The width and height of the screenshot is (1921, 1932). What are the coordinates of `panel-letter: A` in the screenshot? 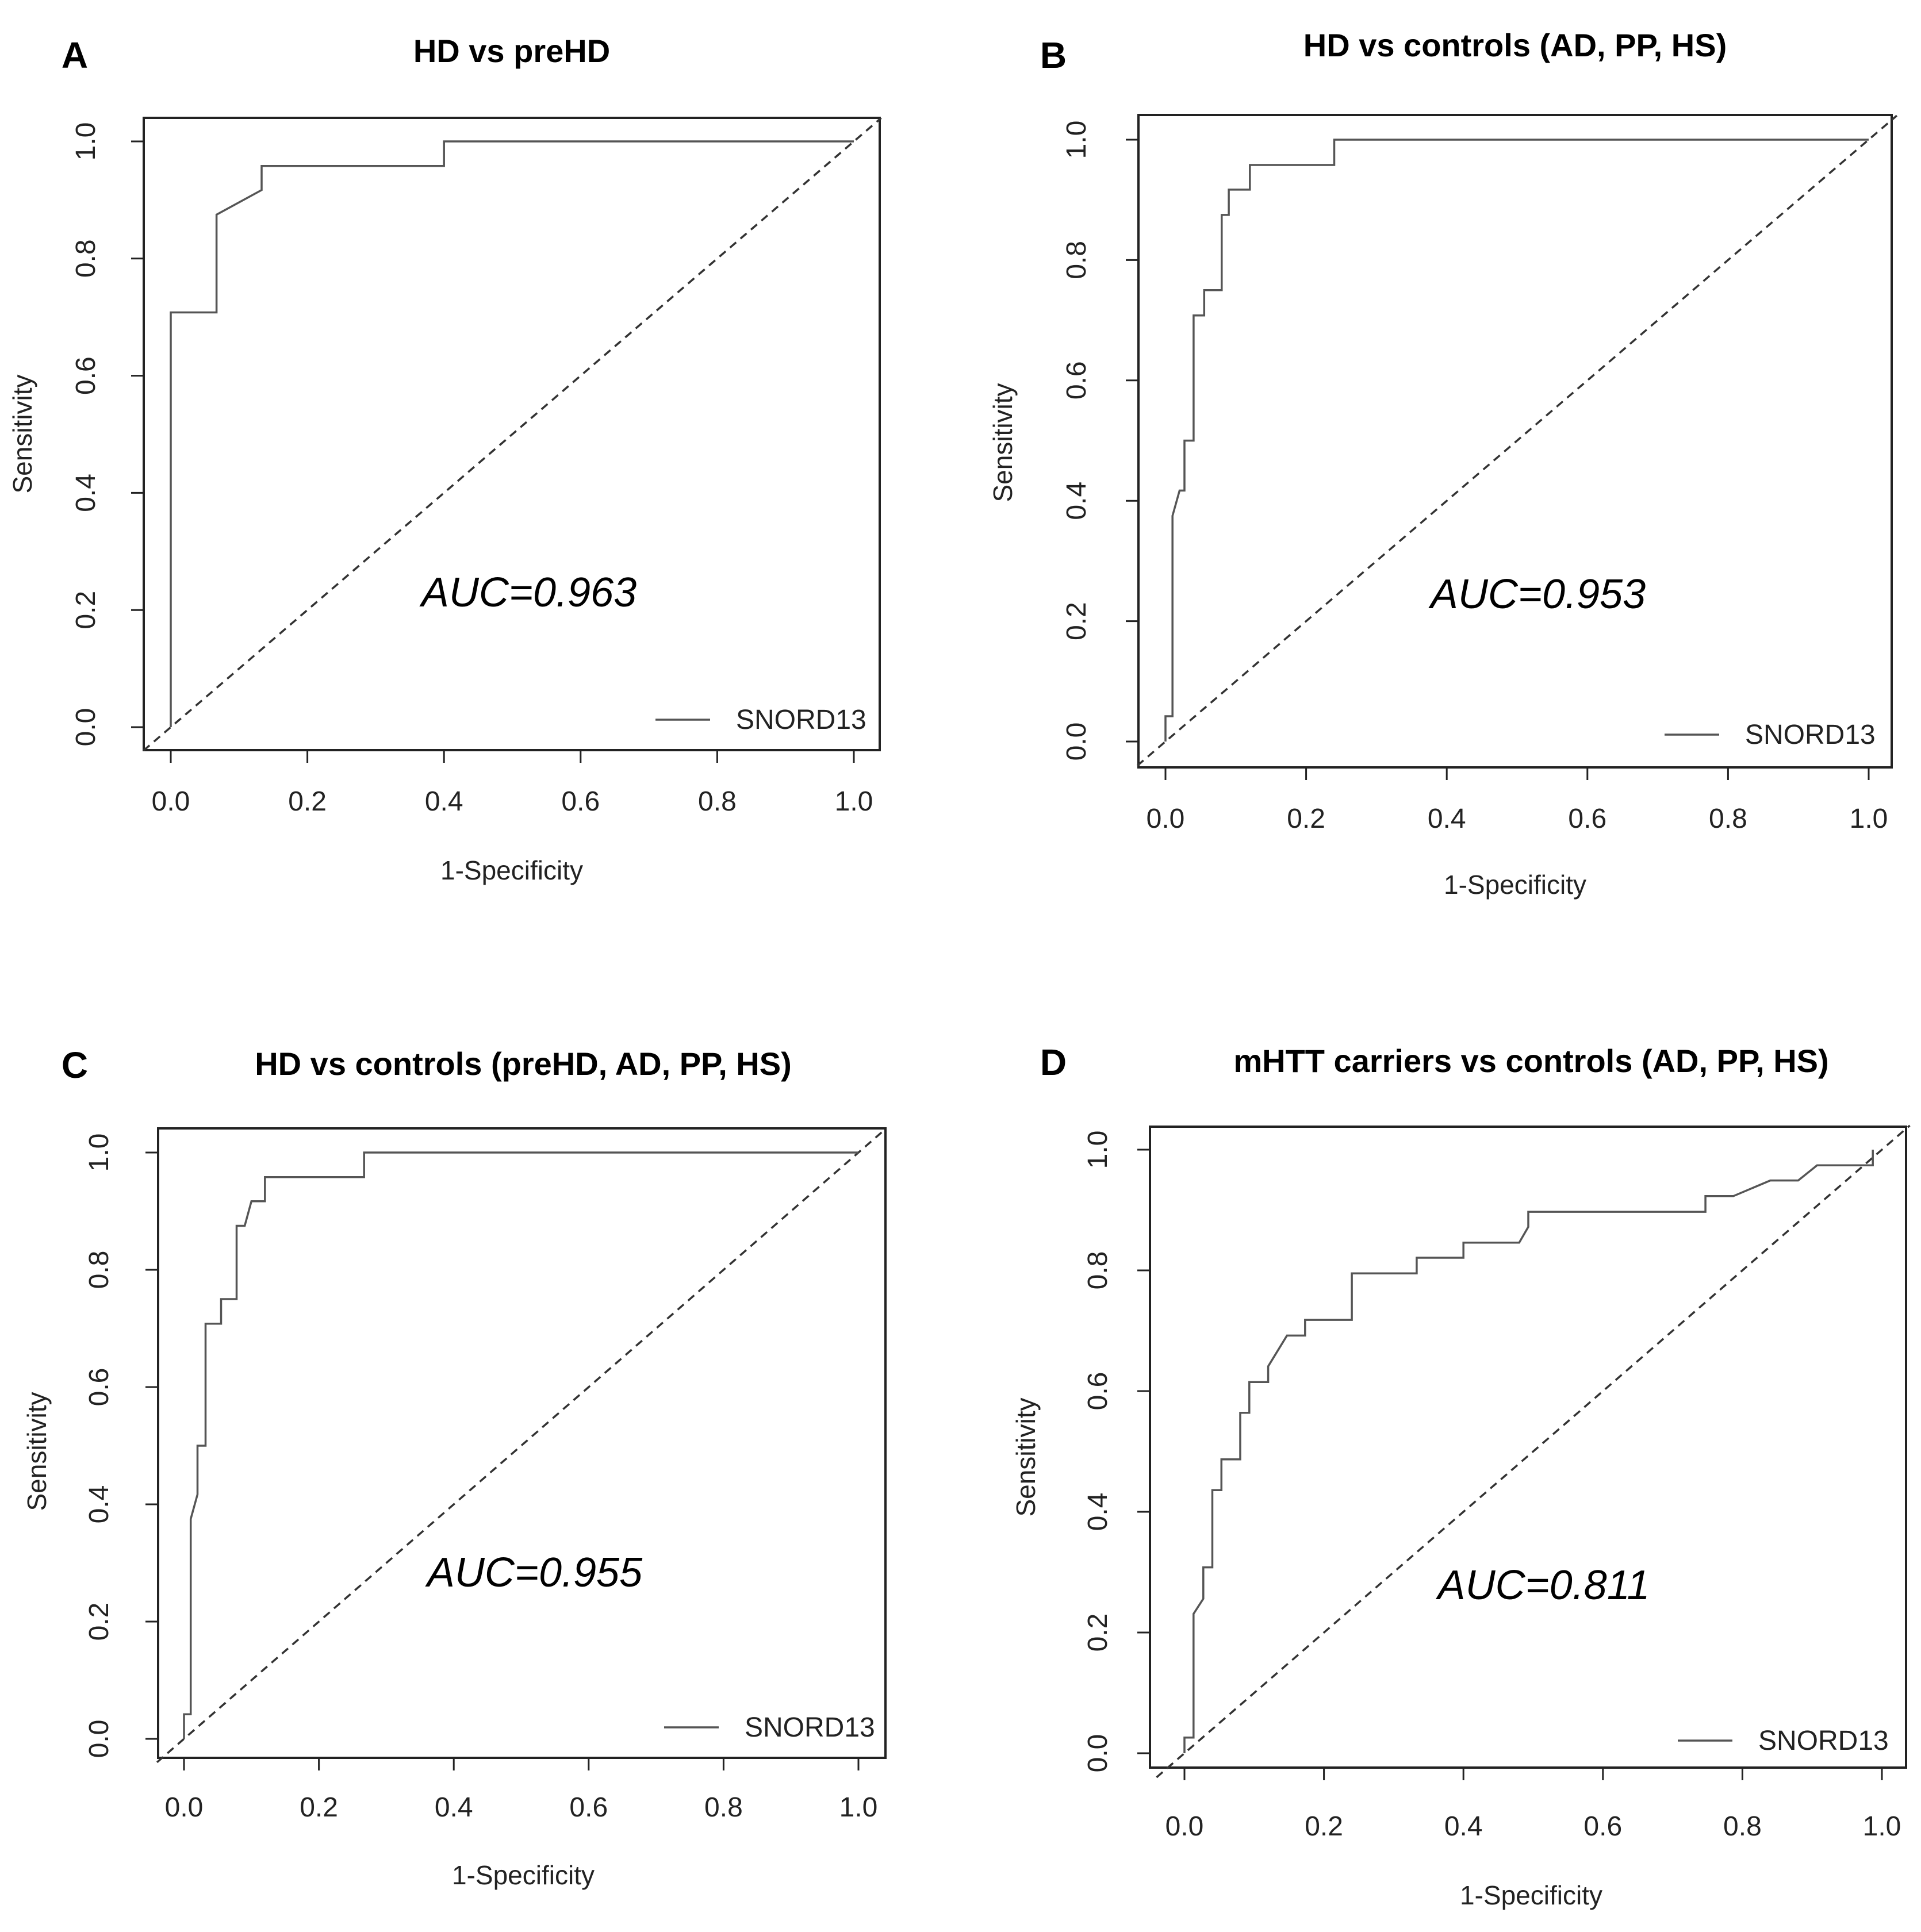 It's located at (75, 55).